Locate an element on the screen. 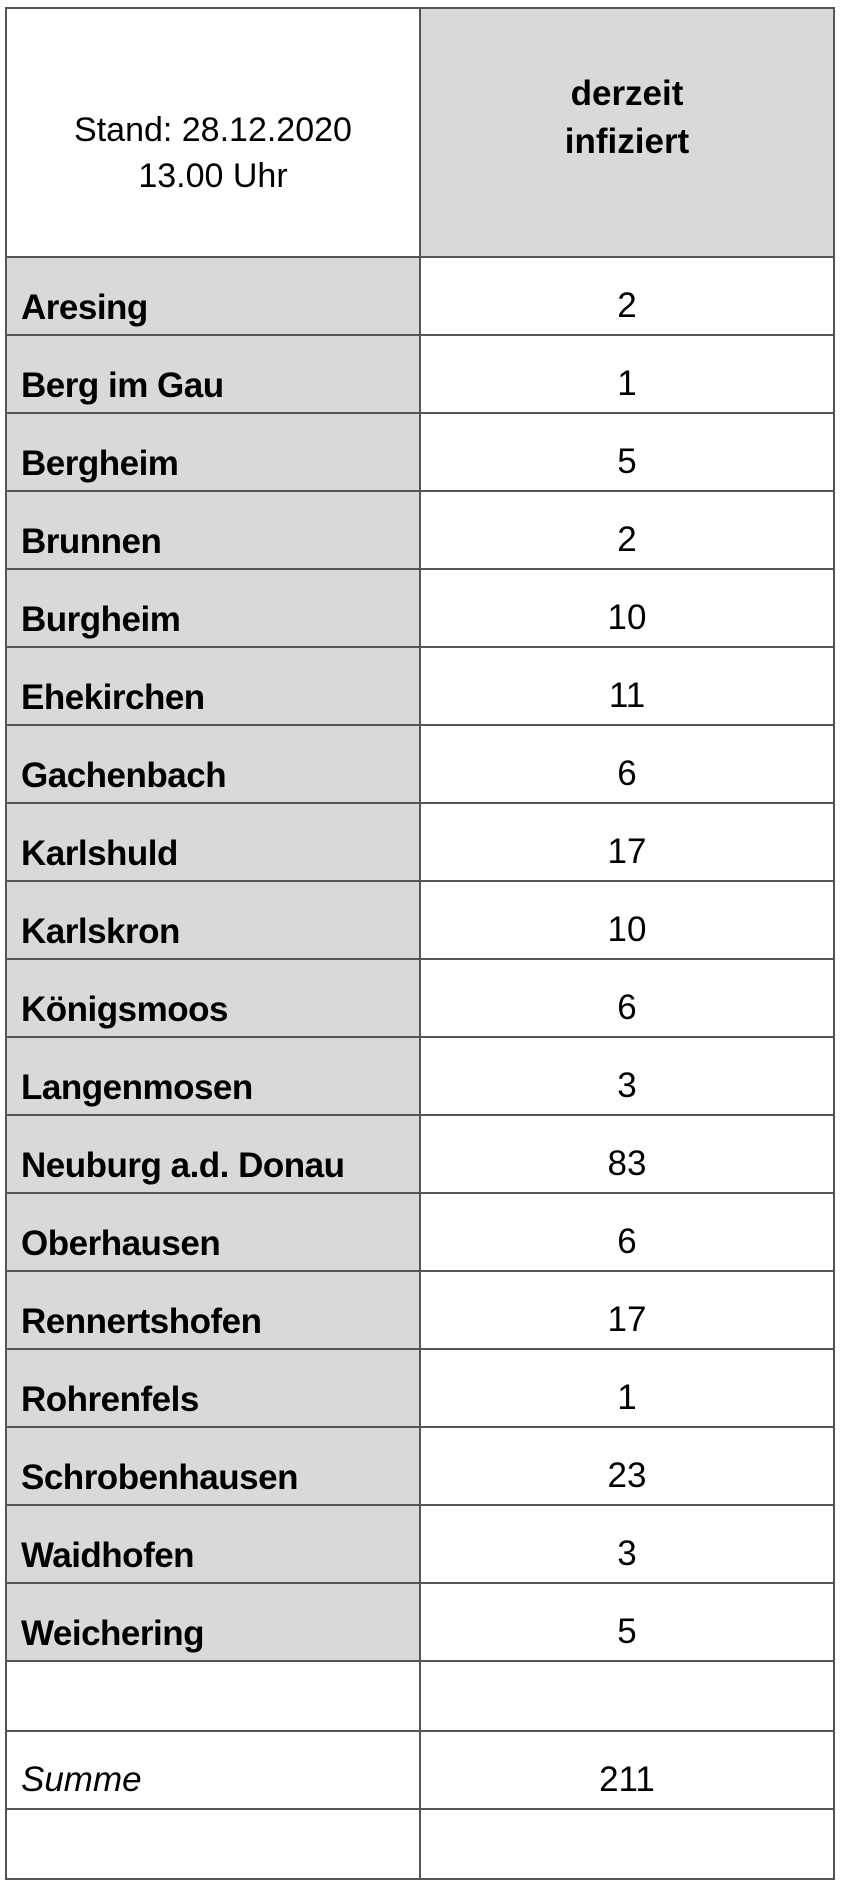 The image size is (841, 1880). municipality-name: Karlshuld is located at coordinates (213, 842).